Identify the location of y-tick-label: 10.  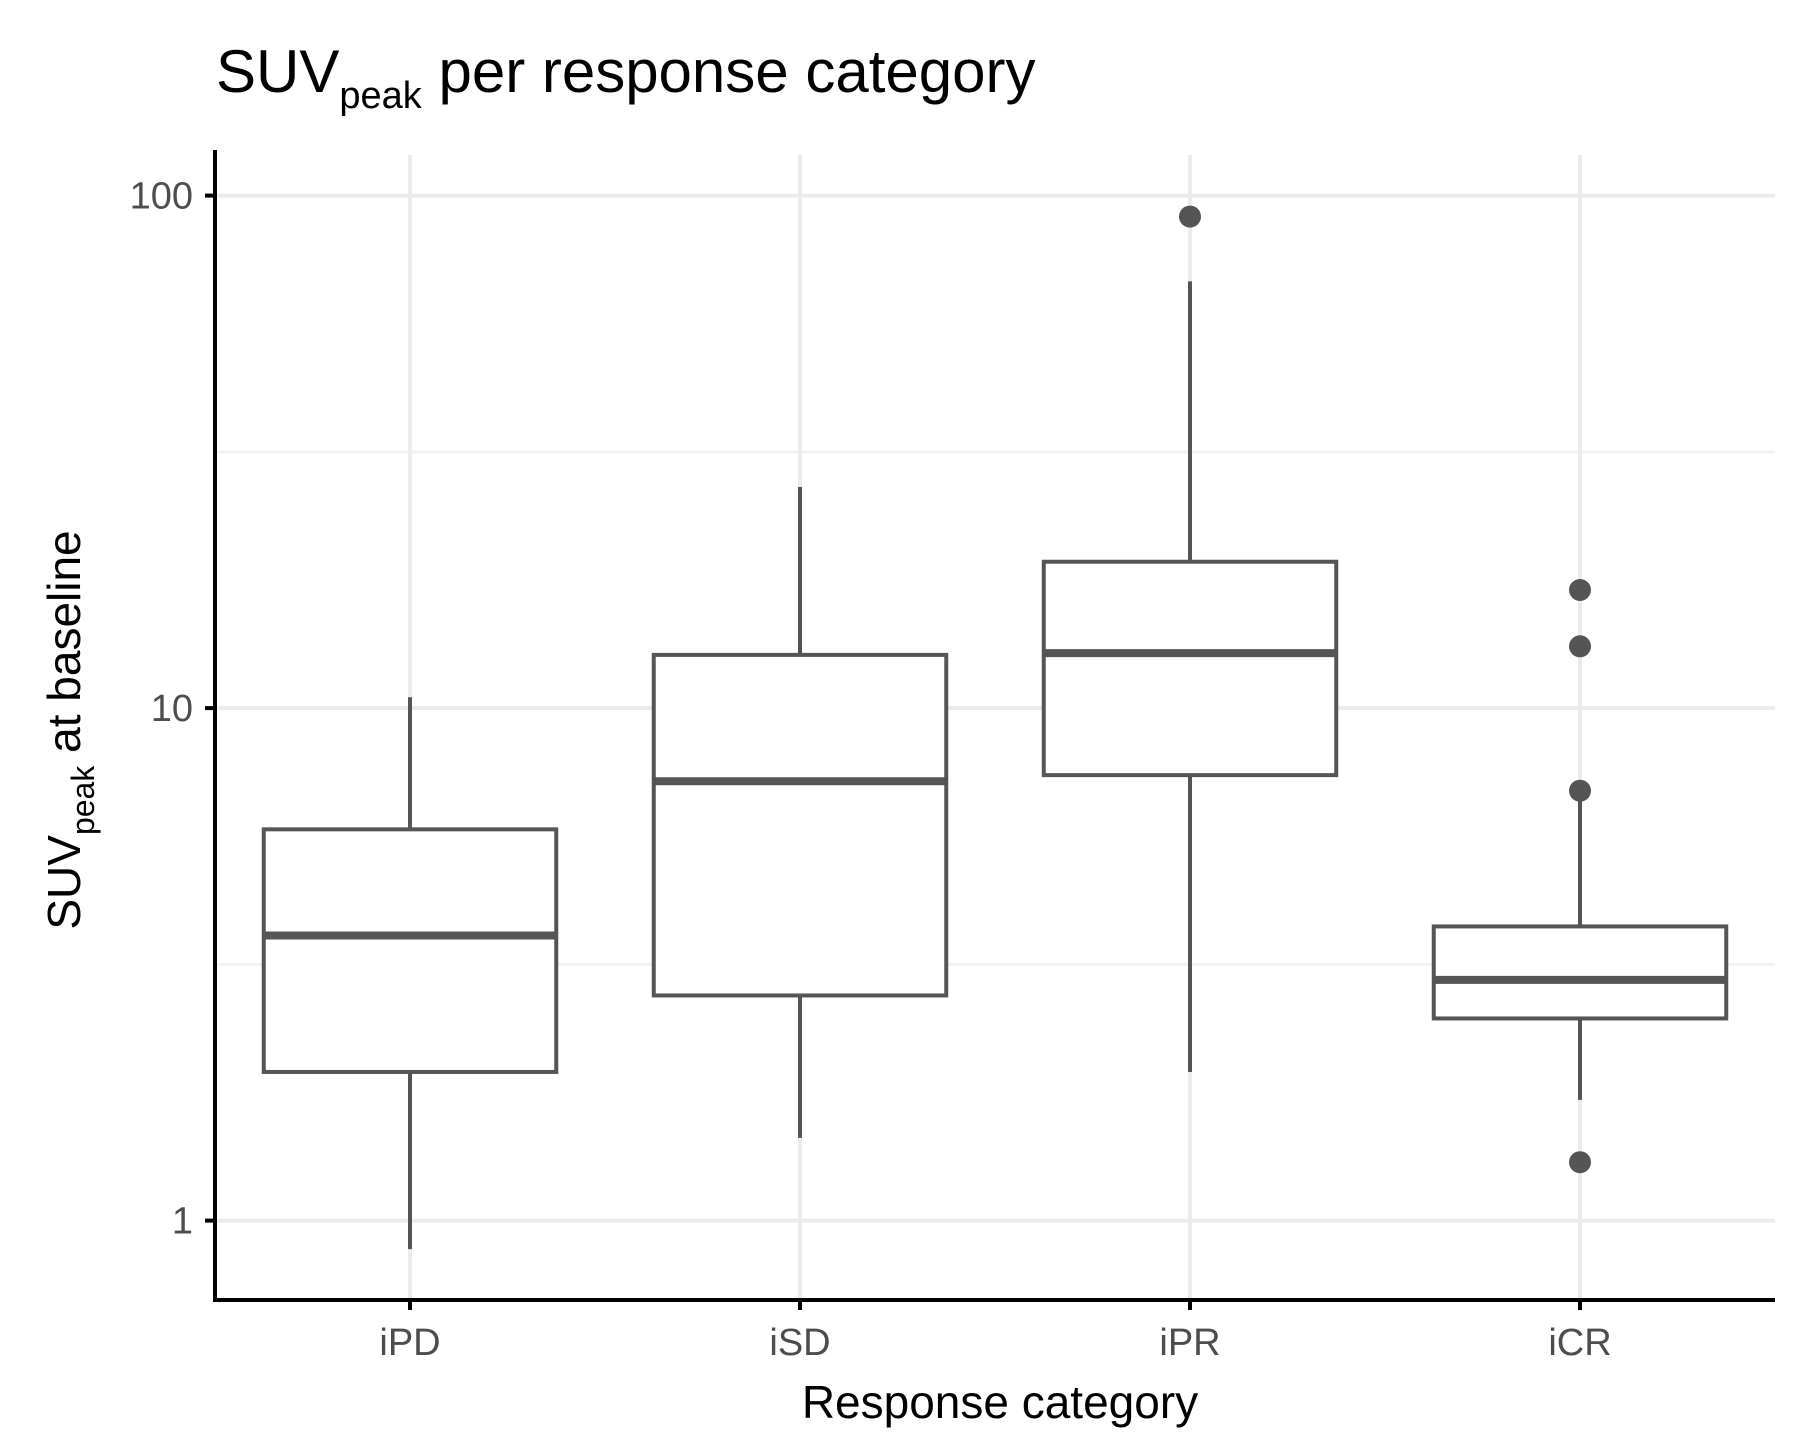
(172, 709).